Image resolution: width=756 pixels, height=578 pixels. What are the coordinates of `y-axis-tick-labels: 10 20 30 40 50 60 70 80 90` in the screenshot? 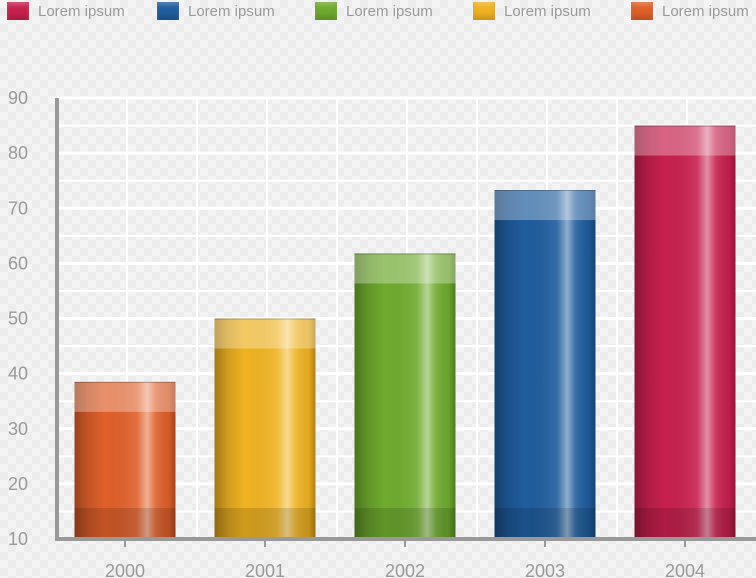 It's located at (18, 318).